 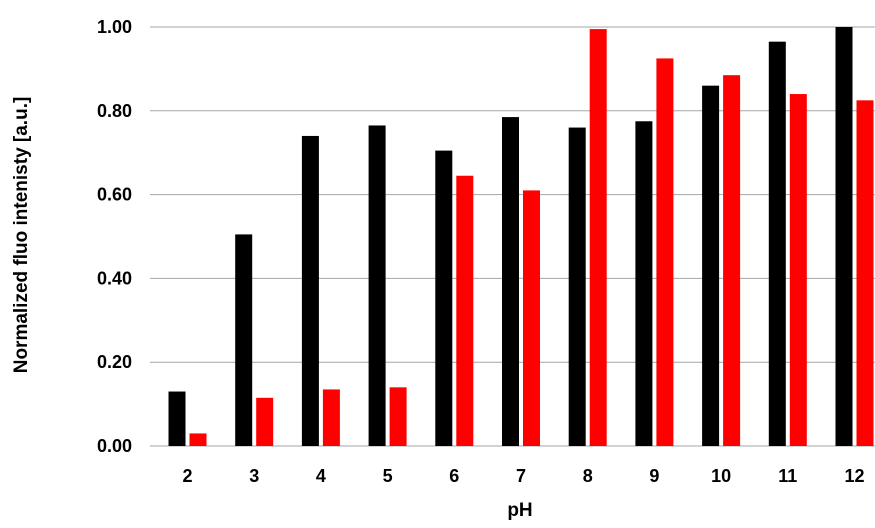 I want to click on x-tick-label: 12, so click(x=854, y=476).